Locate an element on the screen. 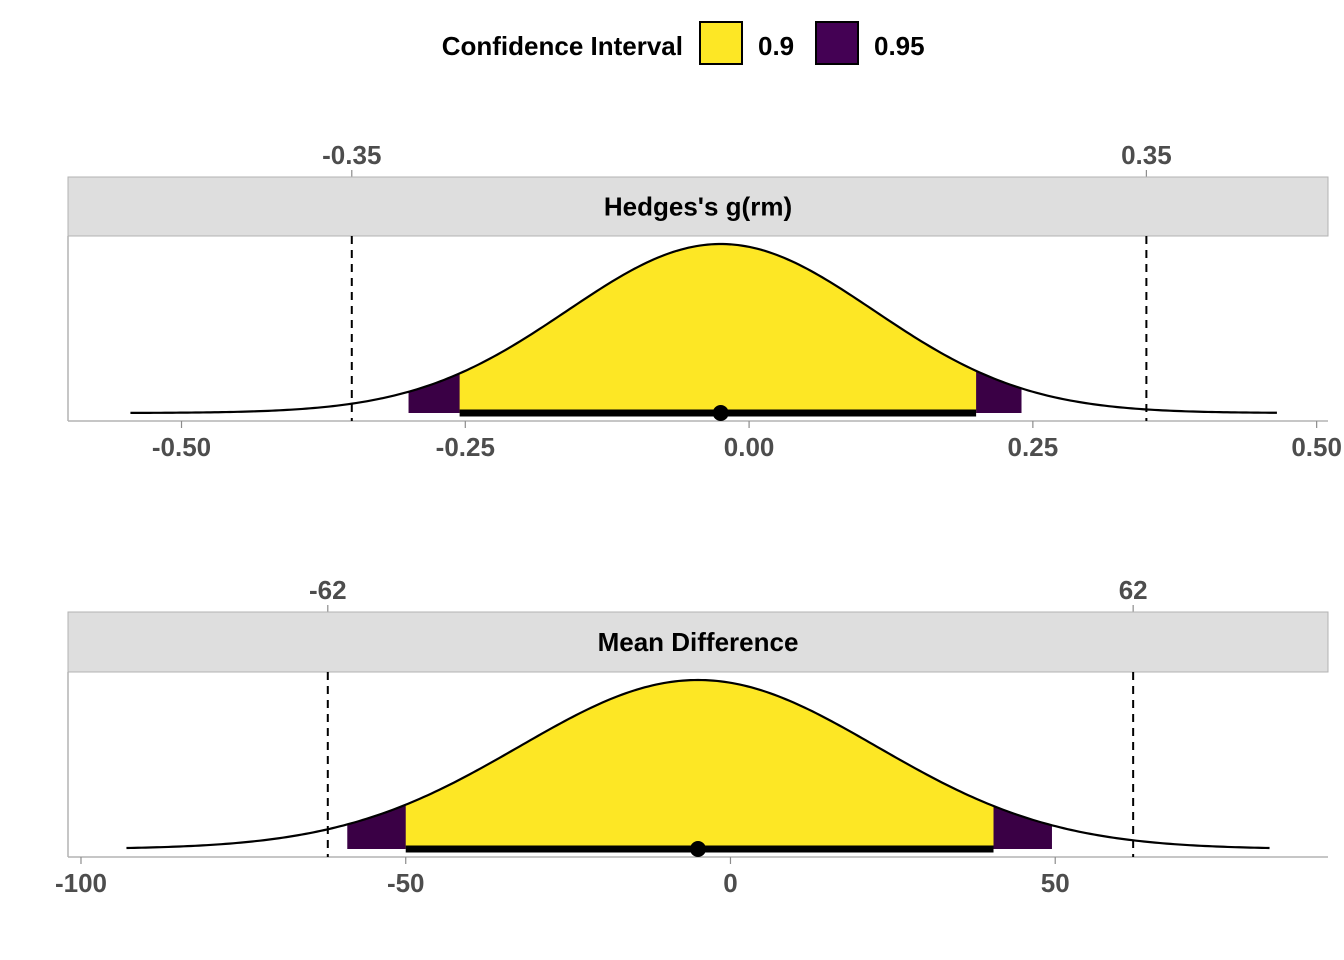 The width and height of the screenshot is (1344, 960). x-tick-label: -100 is located at coordinates (81, 883).